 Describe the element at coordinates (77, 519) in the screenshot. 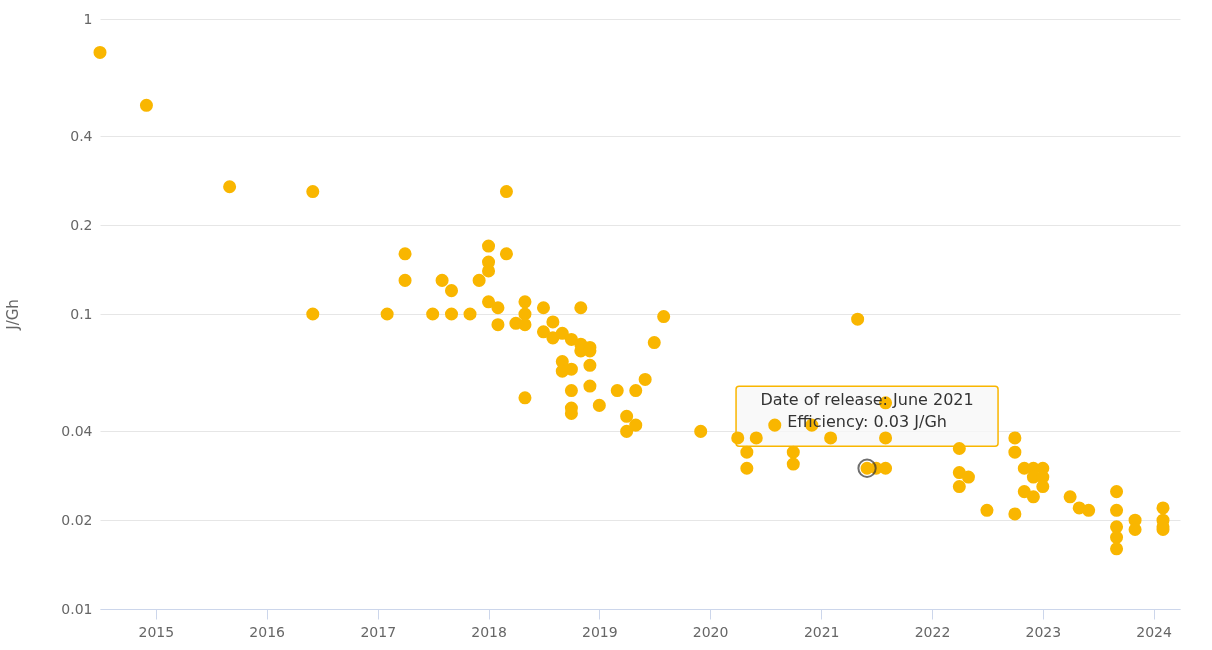

I see `y-tick-label: 0.02` at that location.